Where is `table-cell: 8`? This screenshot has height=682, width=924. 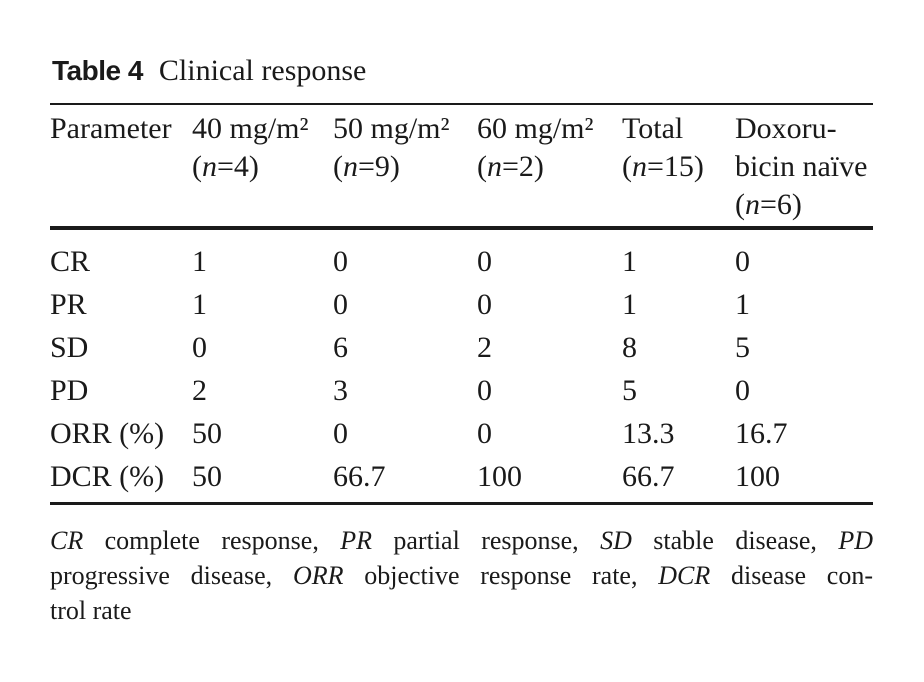
table-cell: 8 is located at coordinates (629, 347).